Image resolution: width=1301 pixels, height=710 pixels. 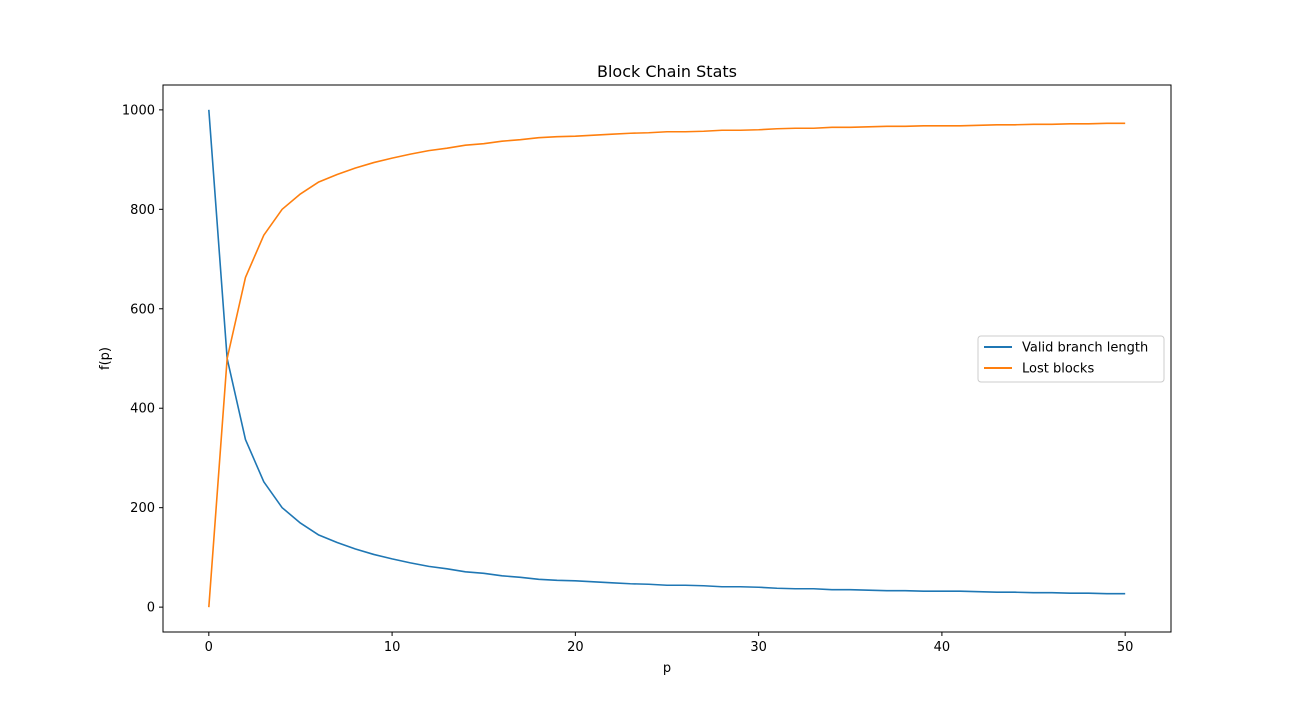 I want to click on y-tick-label: 0, so click(x=151, y=608).